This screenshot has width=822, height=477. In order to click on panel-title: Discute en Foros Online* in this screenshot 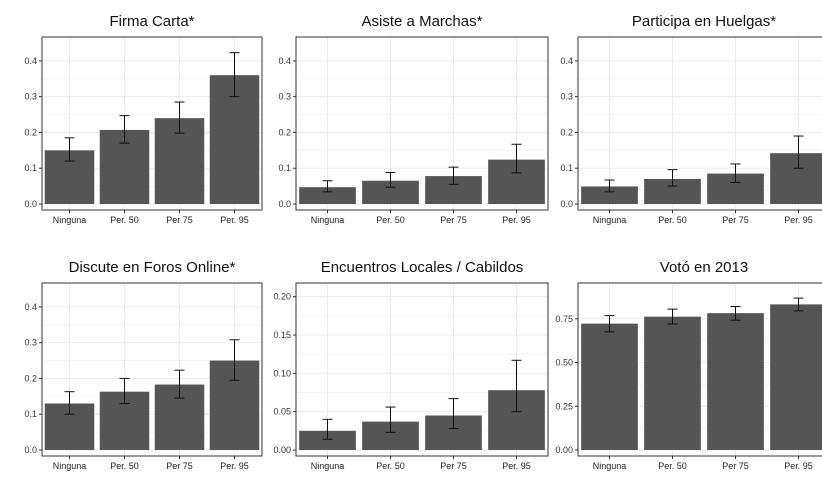, I will do `click(152, 267)`.